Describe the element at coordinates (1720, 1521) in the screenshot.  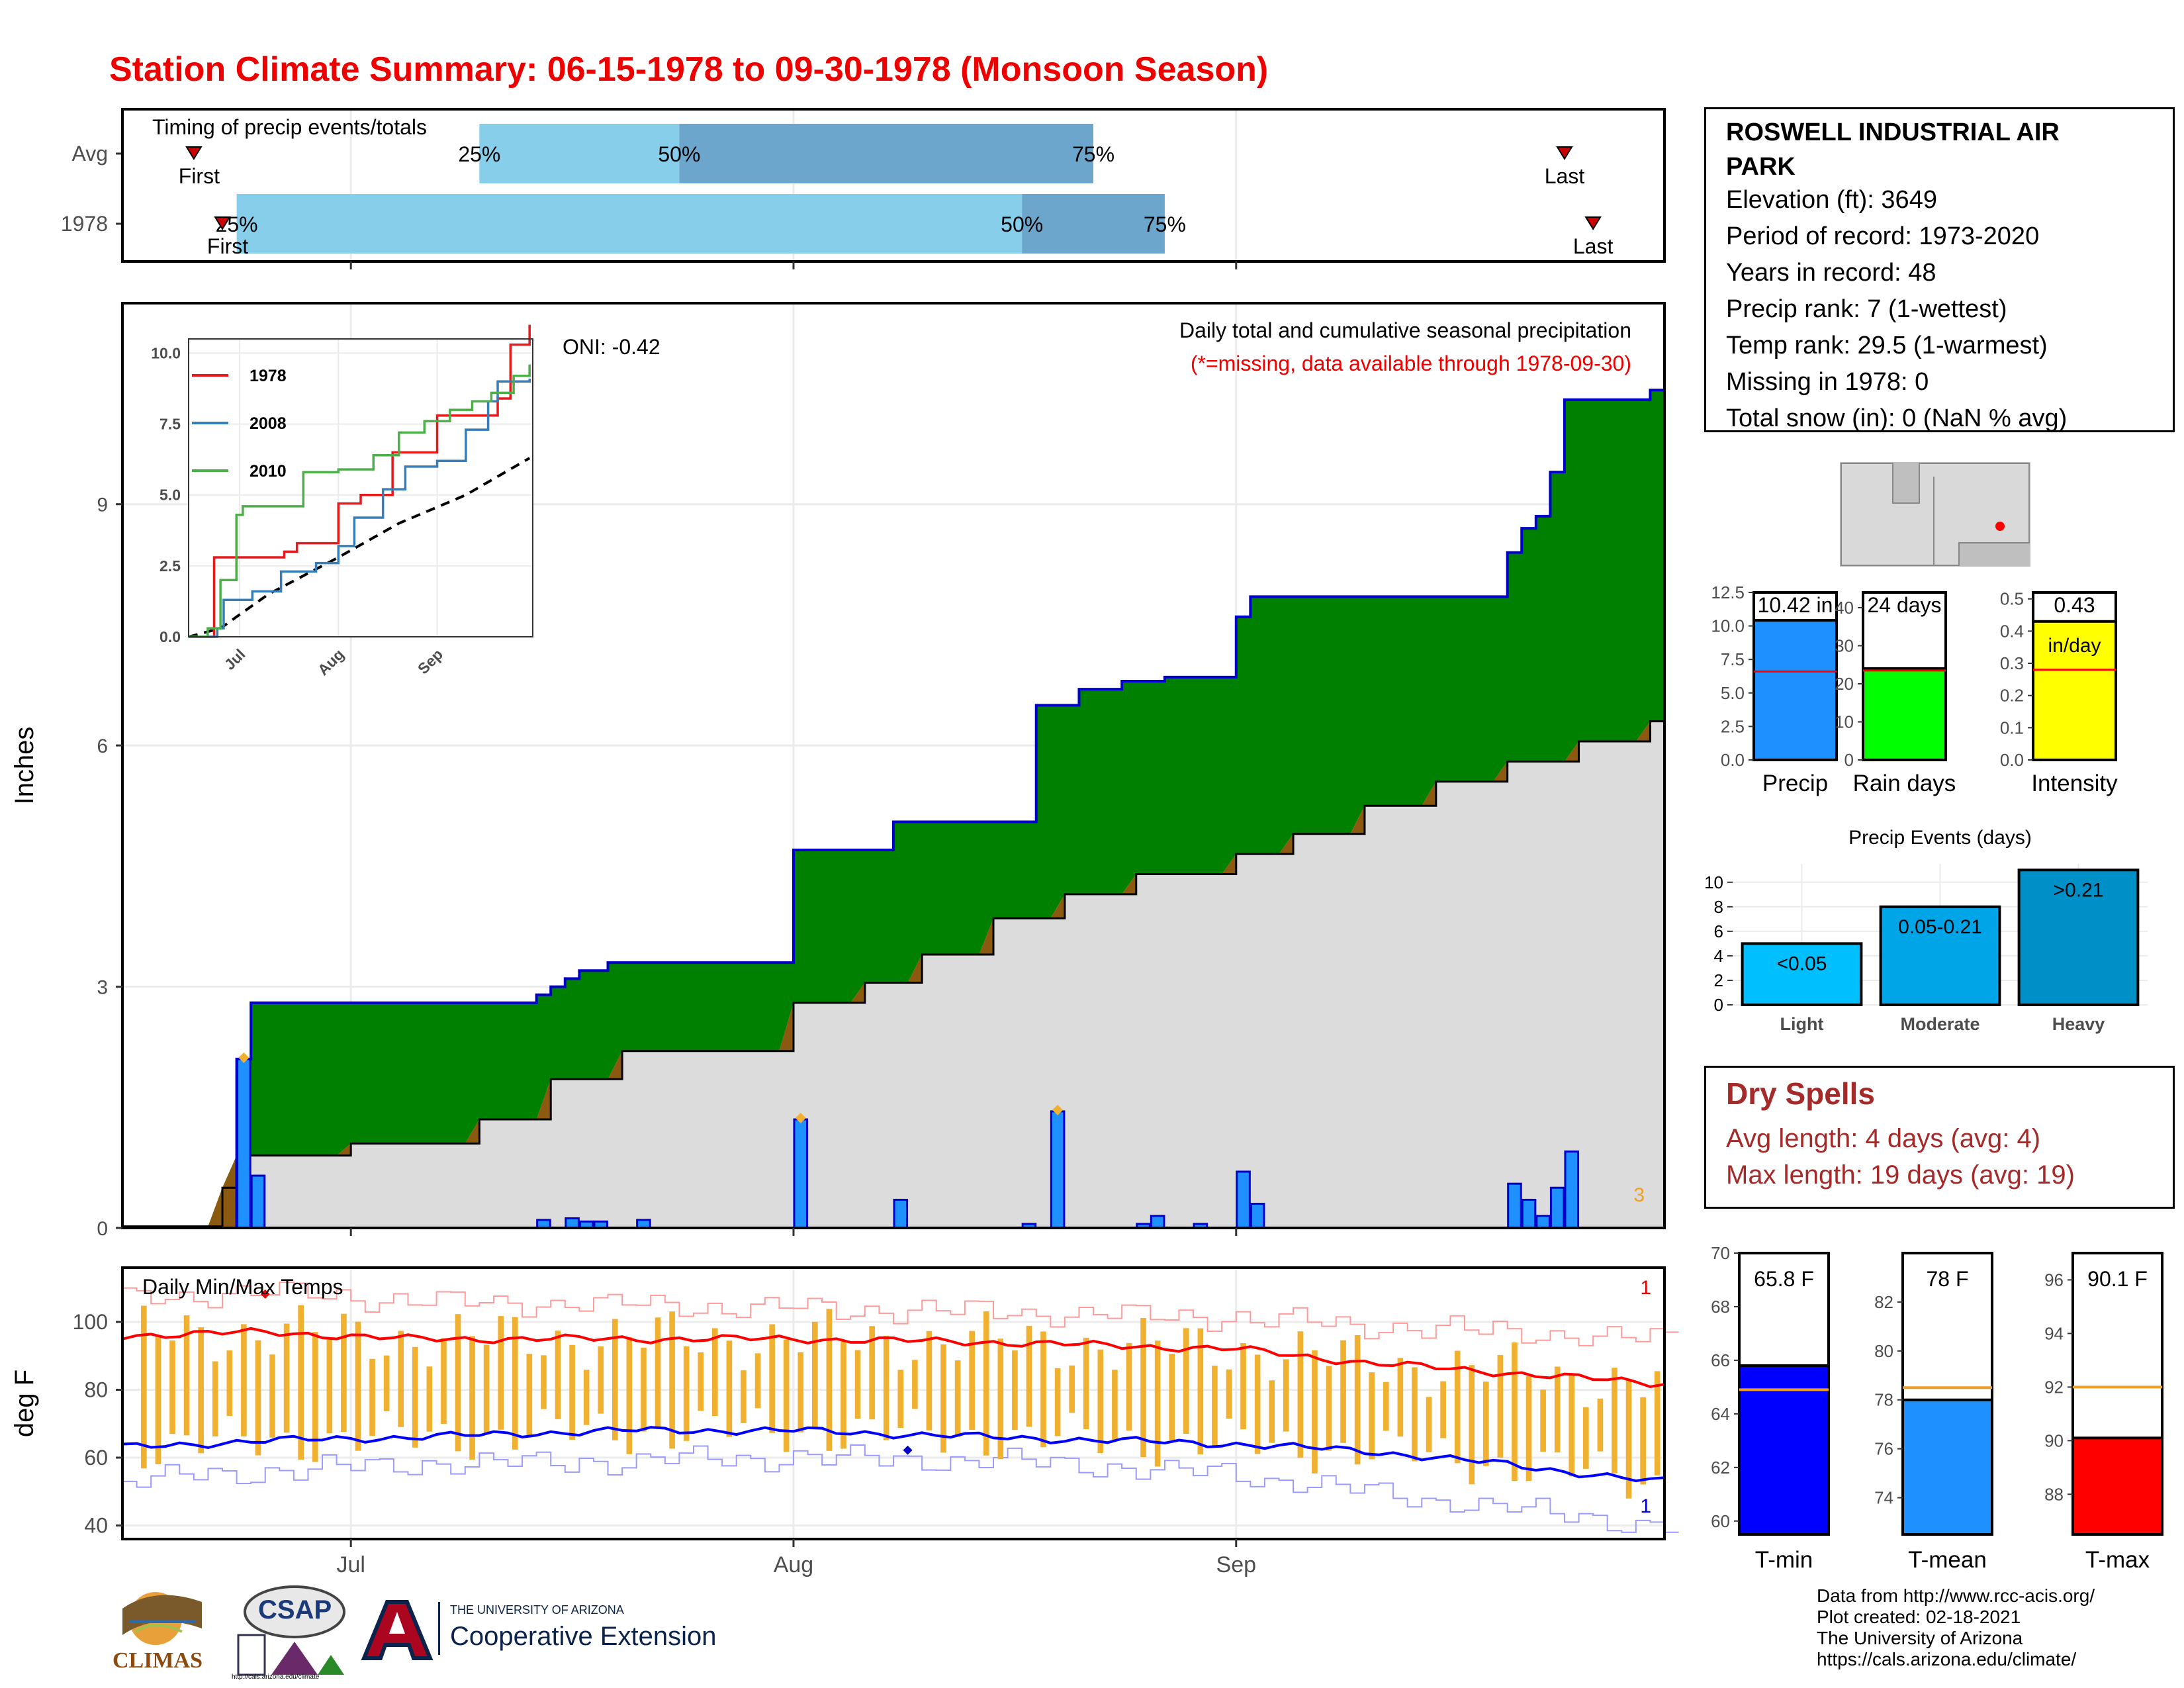
I see `temp-summary-y-tick-label: 60` at that location.